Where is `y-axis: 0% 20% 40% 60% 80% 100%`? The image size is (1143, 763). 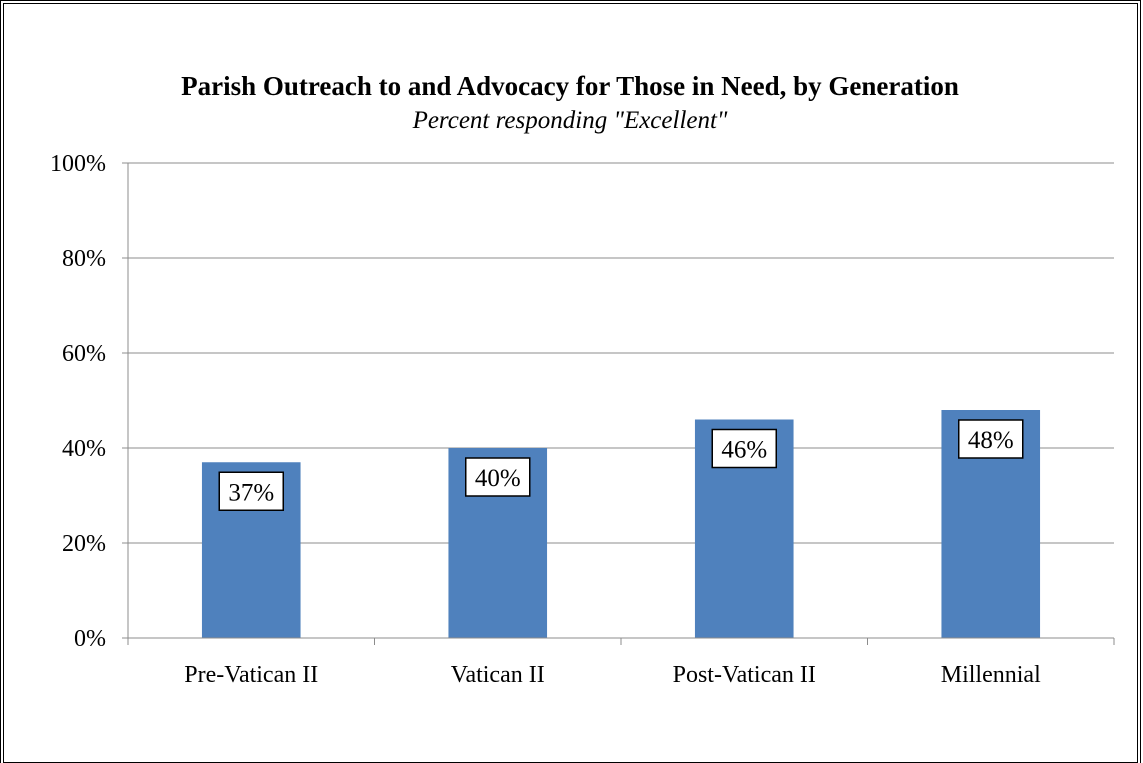 y-axis: 0% 20% 40% 60% 80% 100% is located at coordinates (89, 401).